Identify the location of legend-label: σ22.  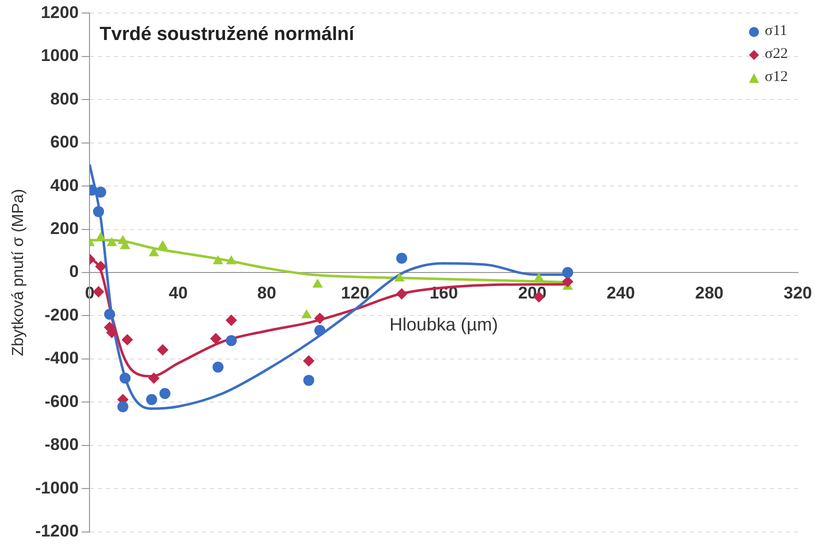
(776, 55).